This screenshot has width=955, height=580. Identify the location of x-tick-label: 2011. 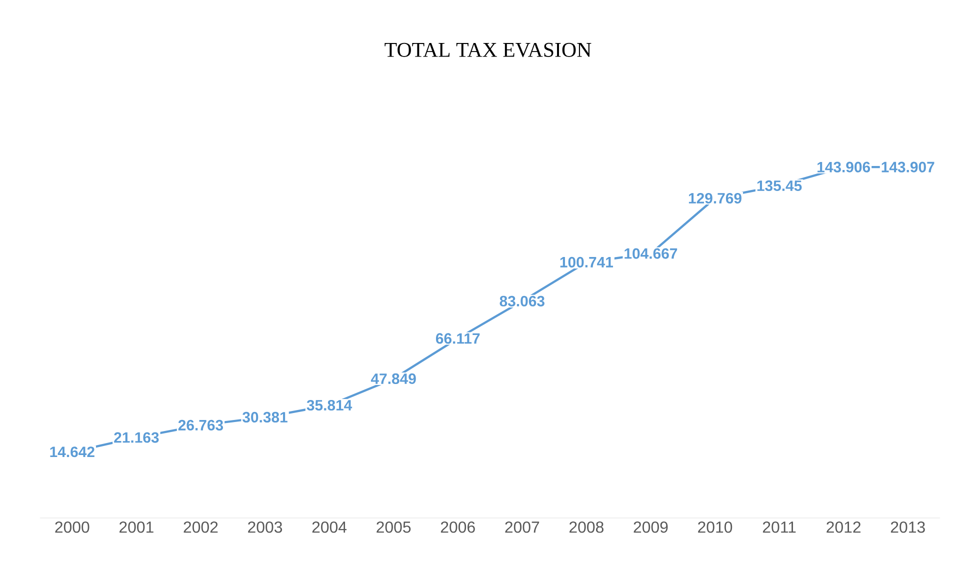
(779, 527).